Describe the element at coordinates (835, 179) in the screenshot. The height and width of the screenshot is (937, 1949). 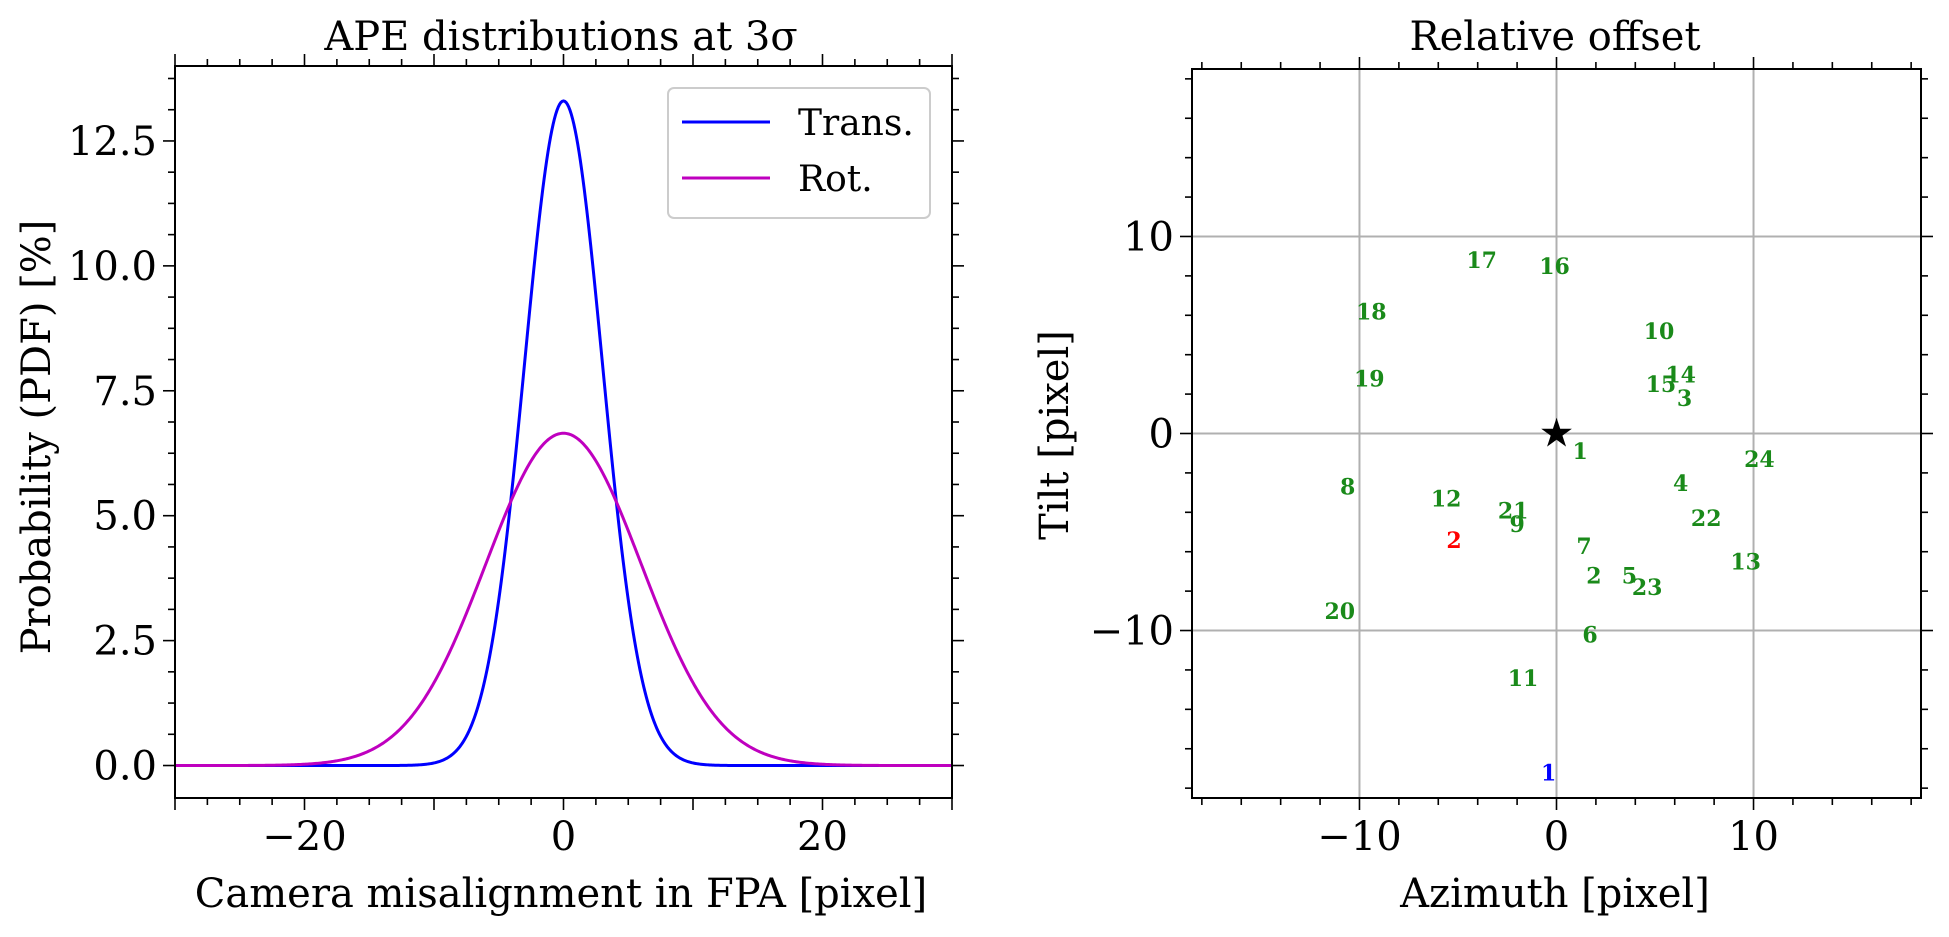
I see `legend-label-rot: Rot.` at that location.